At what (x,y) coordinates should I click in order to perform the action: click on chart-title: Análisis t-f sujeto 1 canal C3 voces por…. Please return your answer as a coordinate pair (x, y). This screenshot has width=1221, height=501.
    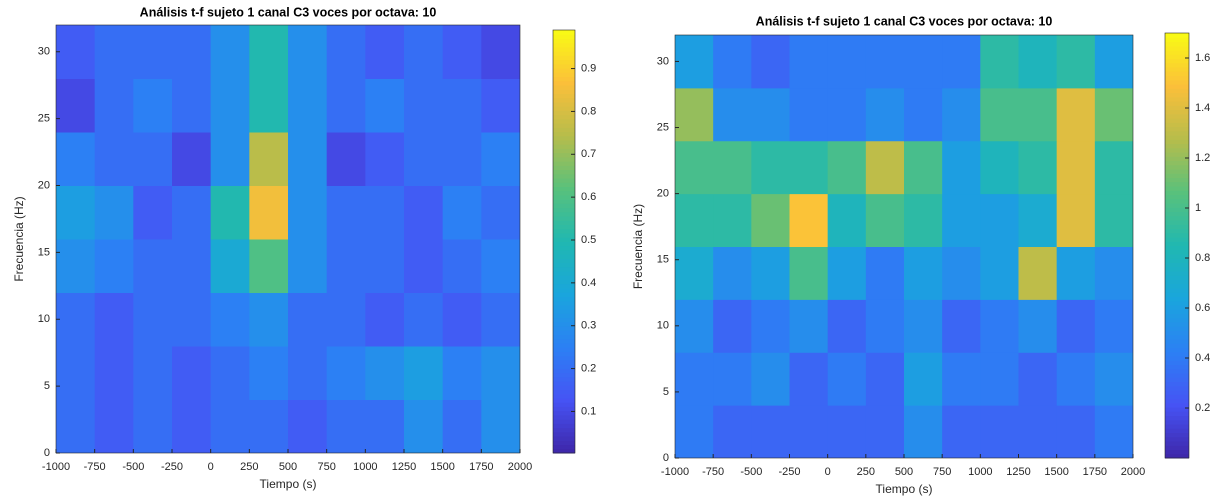
    Looking at the image, I should click on (904, 21).